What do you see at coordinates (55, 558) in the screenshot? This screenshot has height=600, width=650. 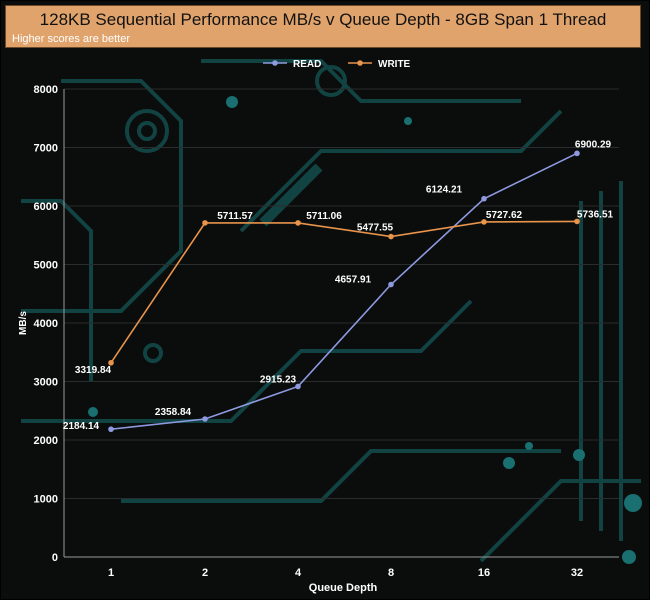 I see `y-tick-label: 0` at bounding box center [55, 558].